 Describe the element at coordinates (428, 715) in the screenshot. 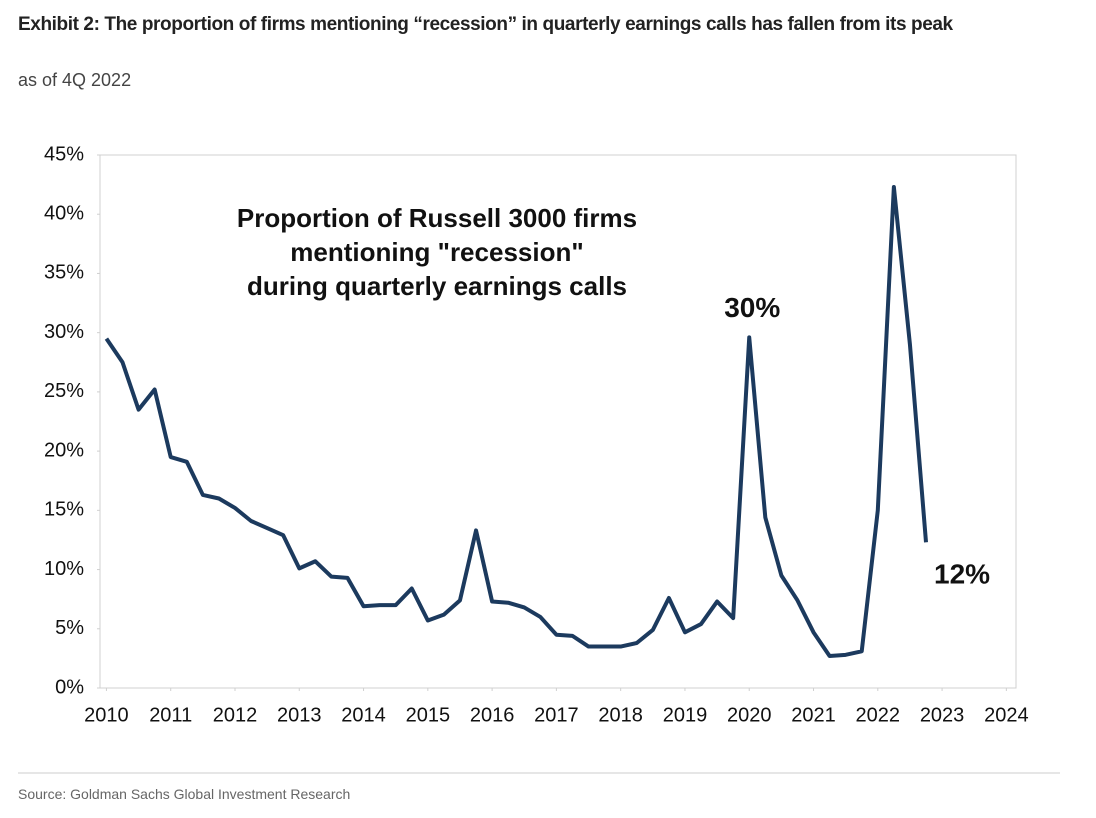

I see `x-tick-label: 2015` at that location.